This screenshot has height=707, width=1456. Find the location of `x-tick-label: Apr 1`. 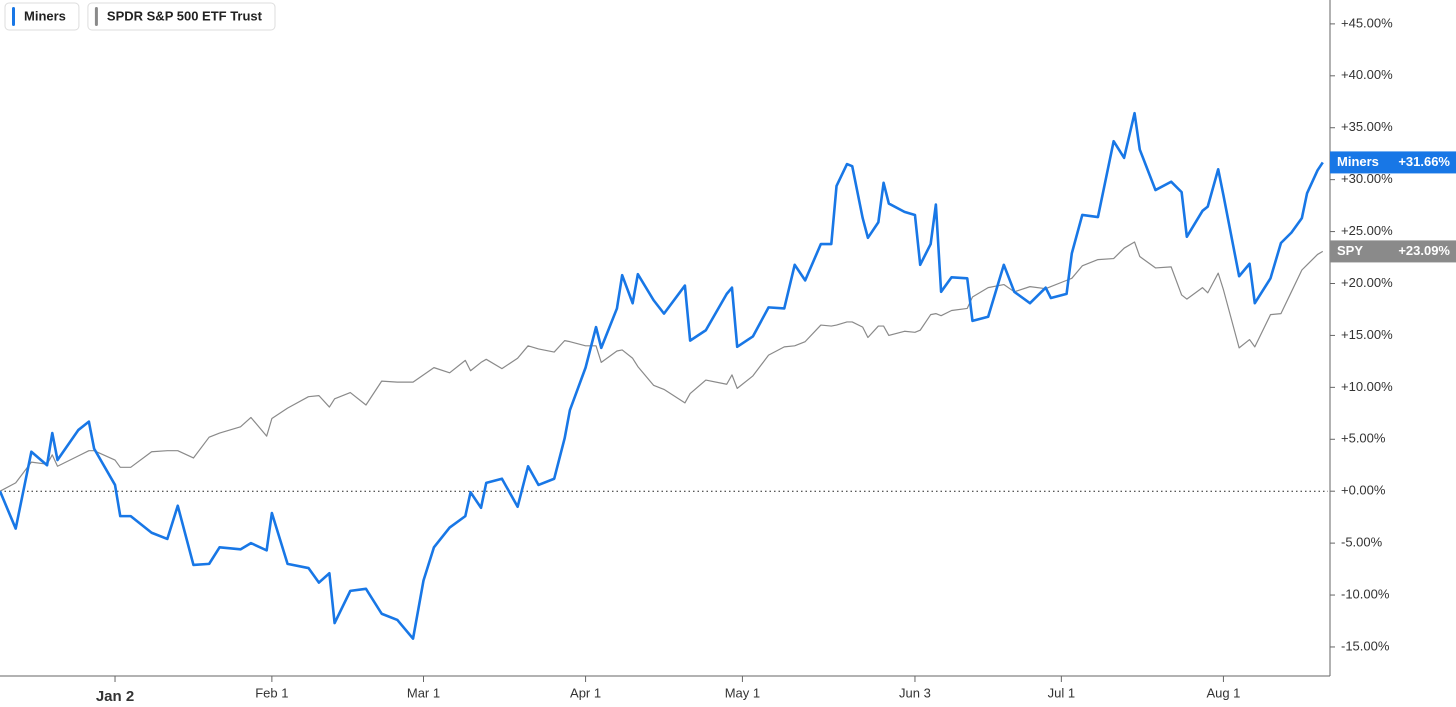

x-tick-label: Apr 1 is located at coordinates (585, 692).